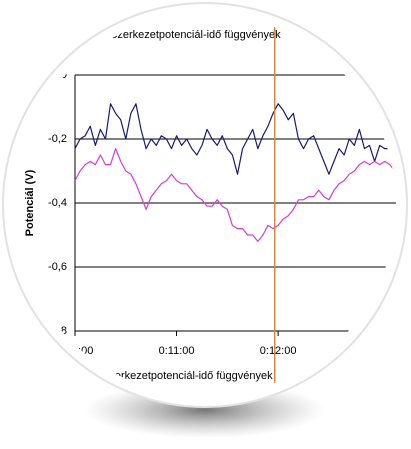  What do you see at coordinates (195, 35) in the screenshot?
I see `chart-title: Szerkezetpotenciál-idő függvények` at bounding box center [195, 35].